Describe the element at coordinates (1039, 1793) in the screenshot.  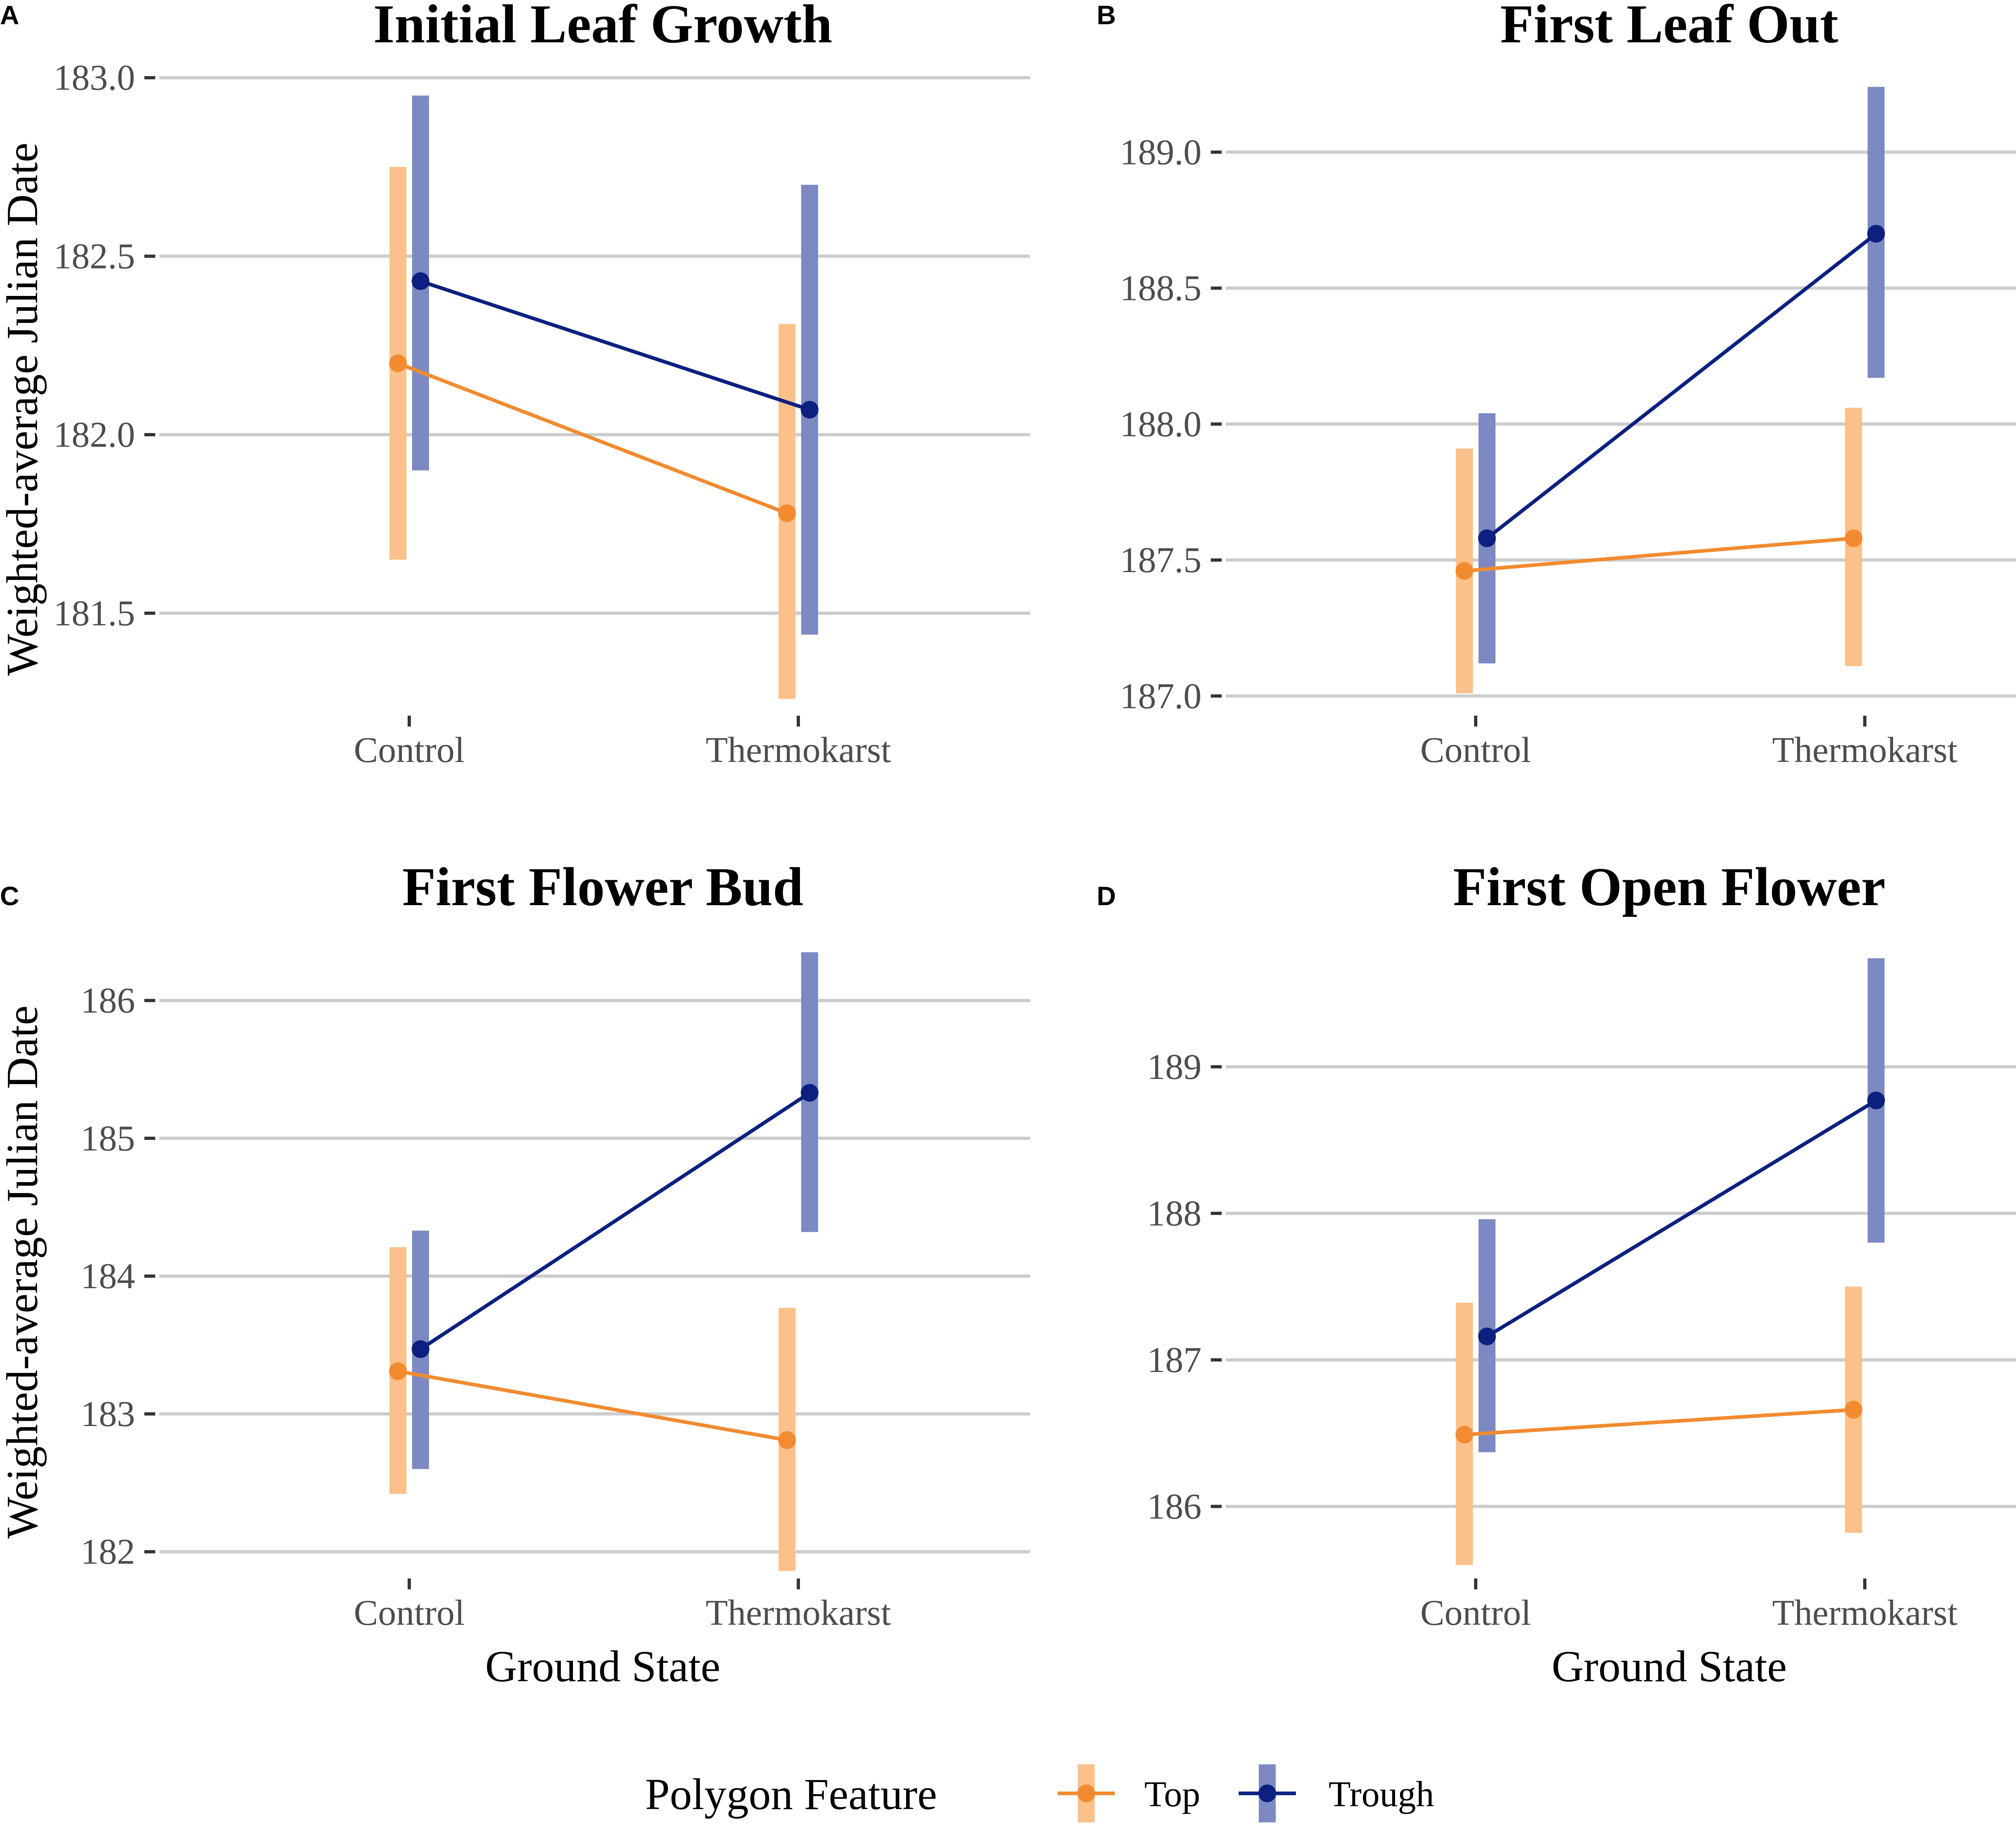
I see `legend: Polygon Feature Top Trough` at that location.